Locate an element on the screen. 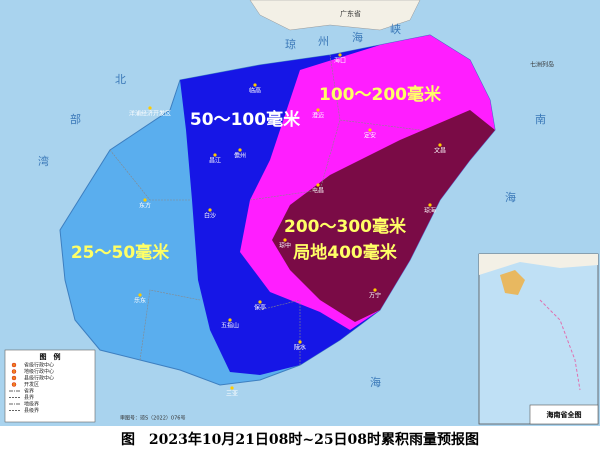 This screenshot has height=458, width=600. sea-label: 部 is located at coordinates (75, 119).